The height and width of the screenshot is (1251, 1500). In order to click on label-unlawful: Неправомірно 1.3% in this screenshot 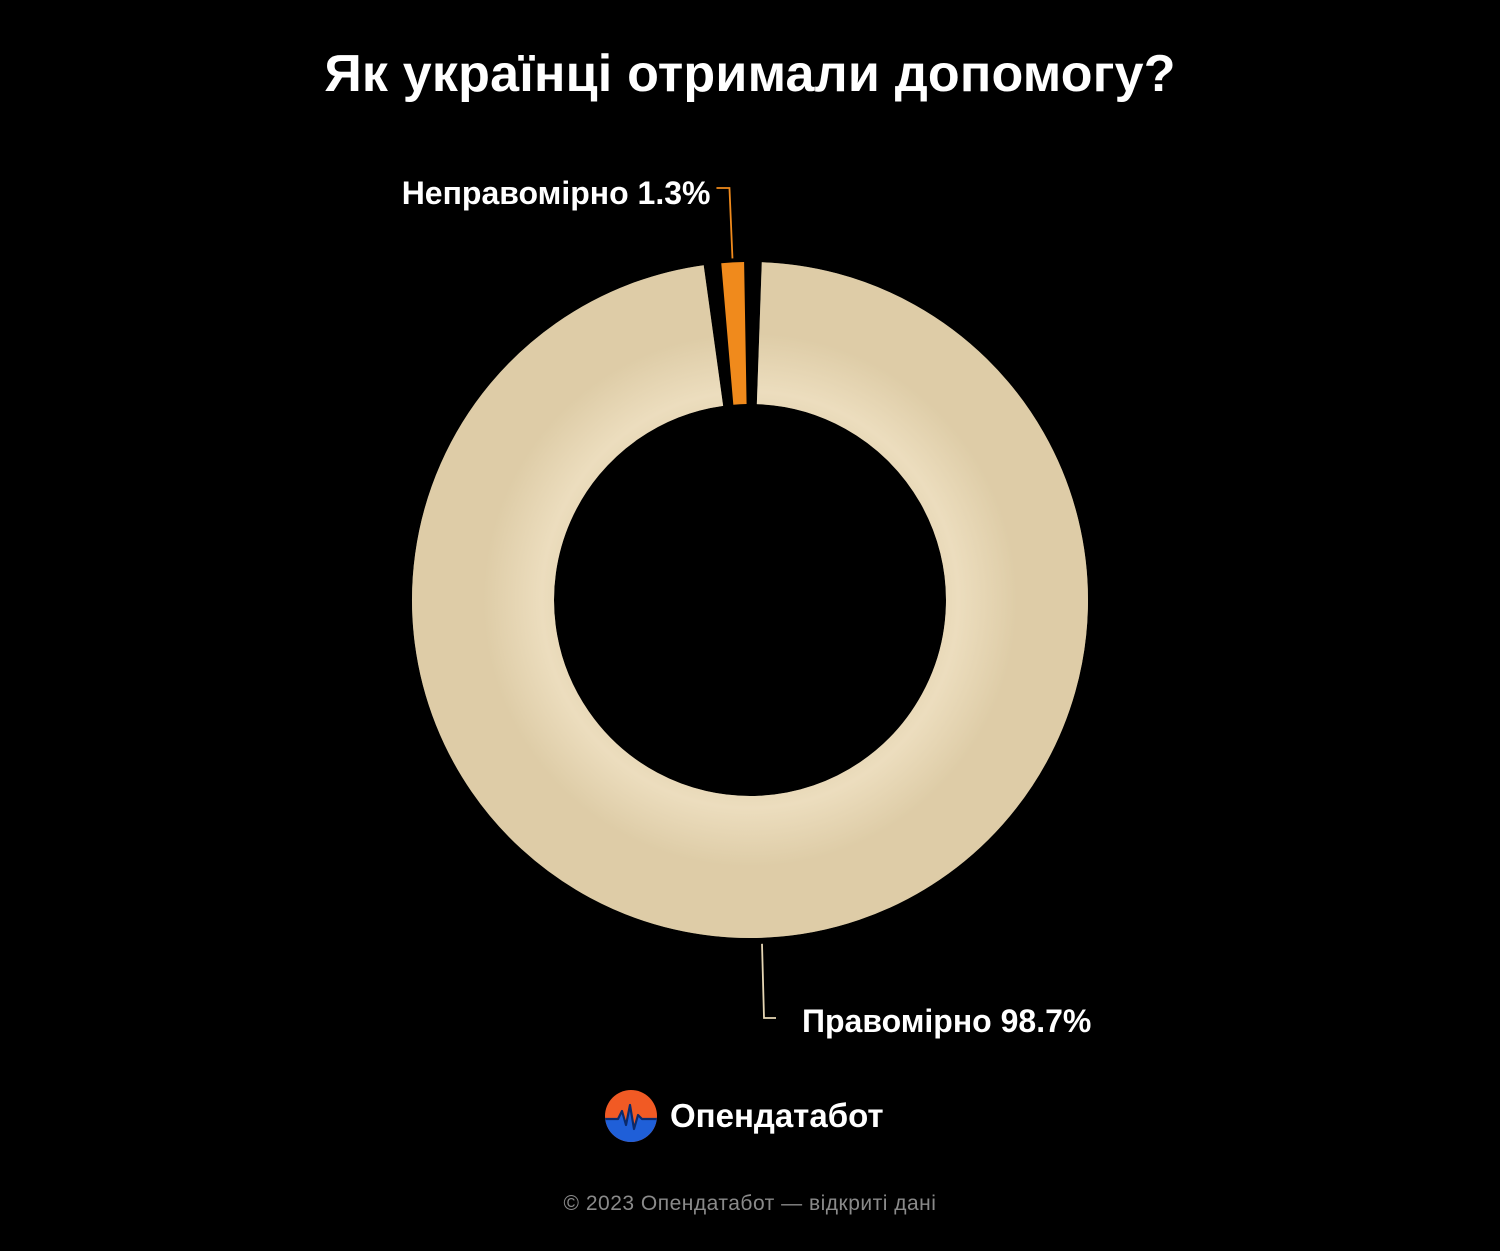, I will do `click(556, 193)`.